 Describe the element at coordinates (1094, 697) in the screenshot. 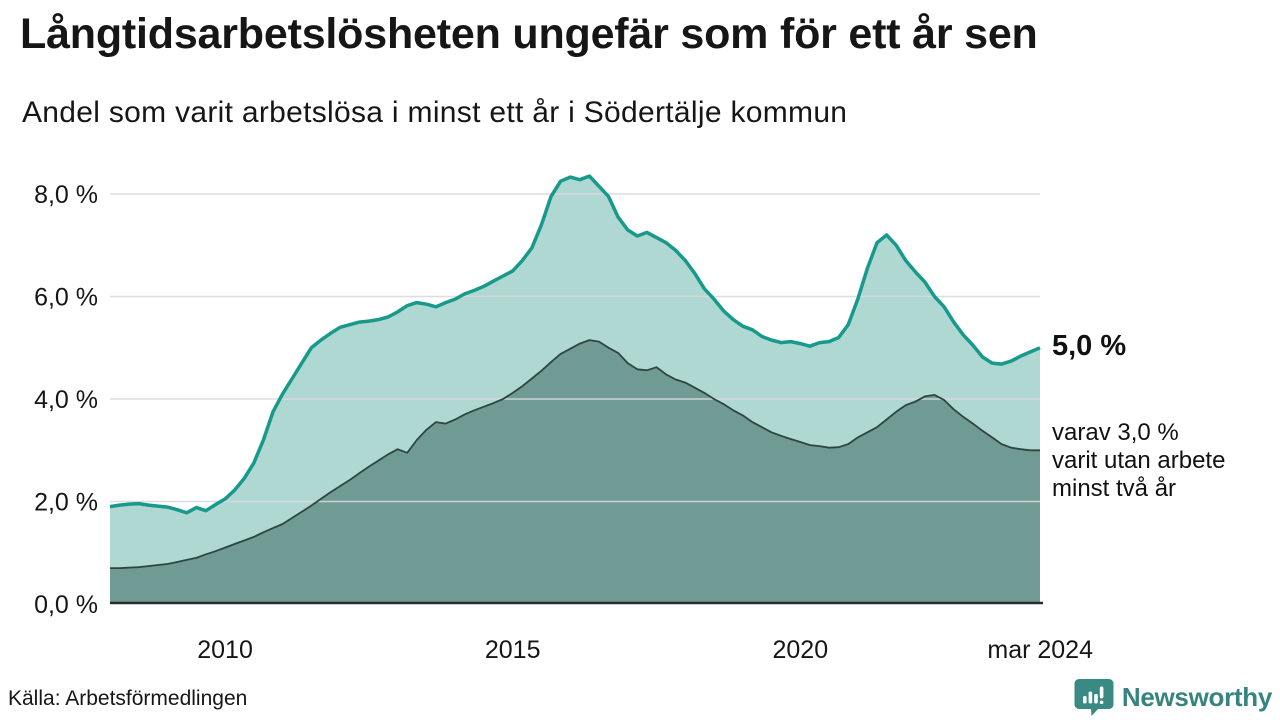

I see `newsworthy-icon` at that location.